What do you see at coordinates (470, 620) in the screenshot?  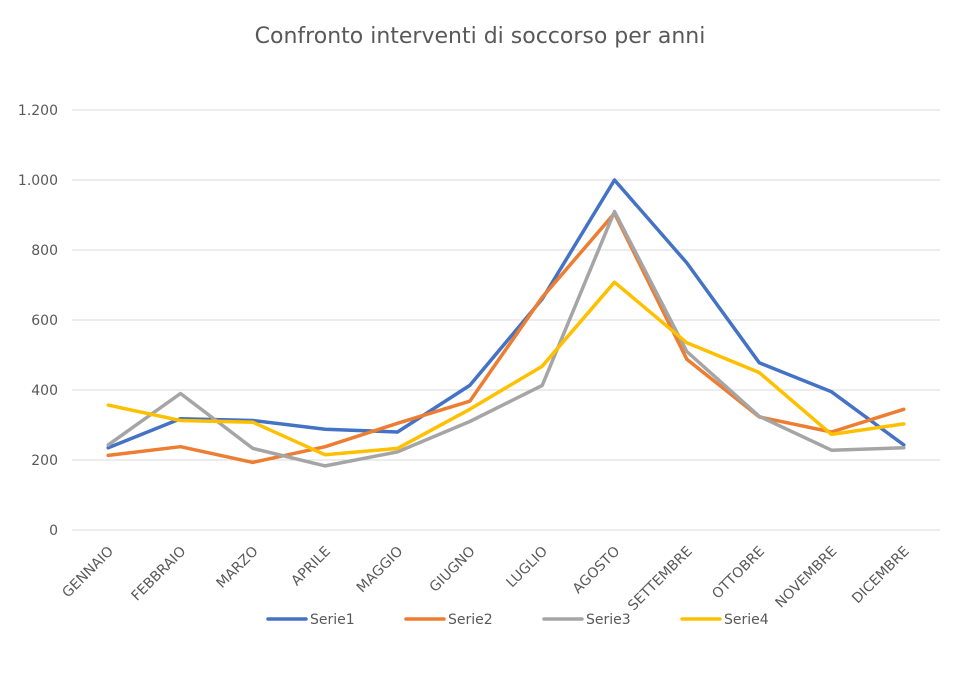 I see `legend-label: Serie2` at bounding box center [470, 620].